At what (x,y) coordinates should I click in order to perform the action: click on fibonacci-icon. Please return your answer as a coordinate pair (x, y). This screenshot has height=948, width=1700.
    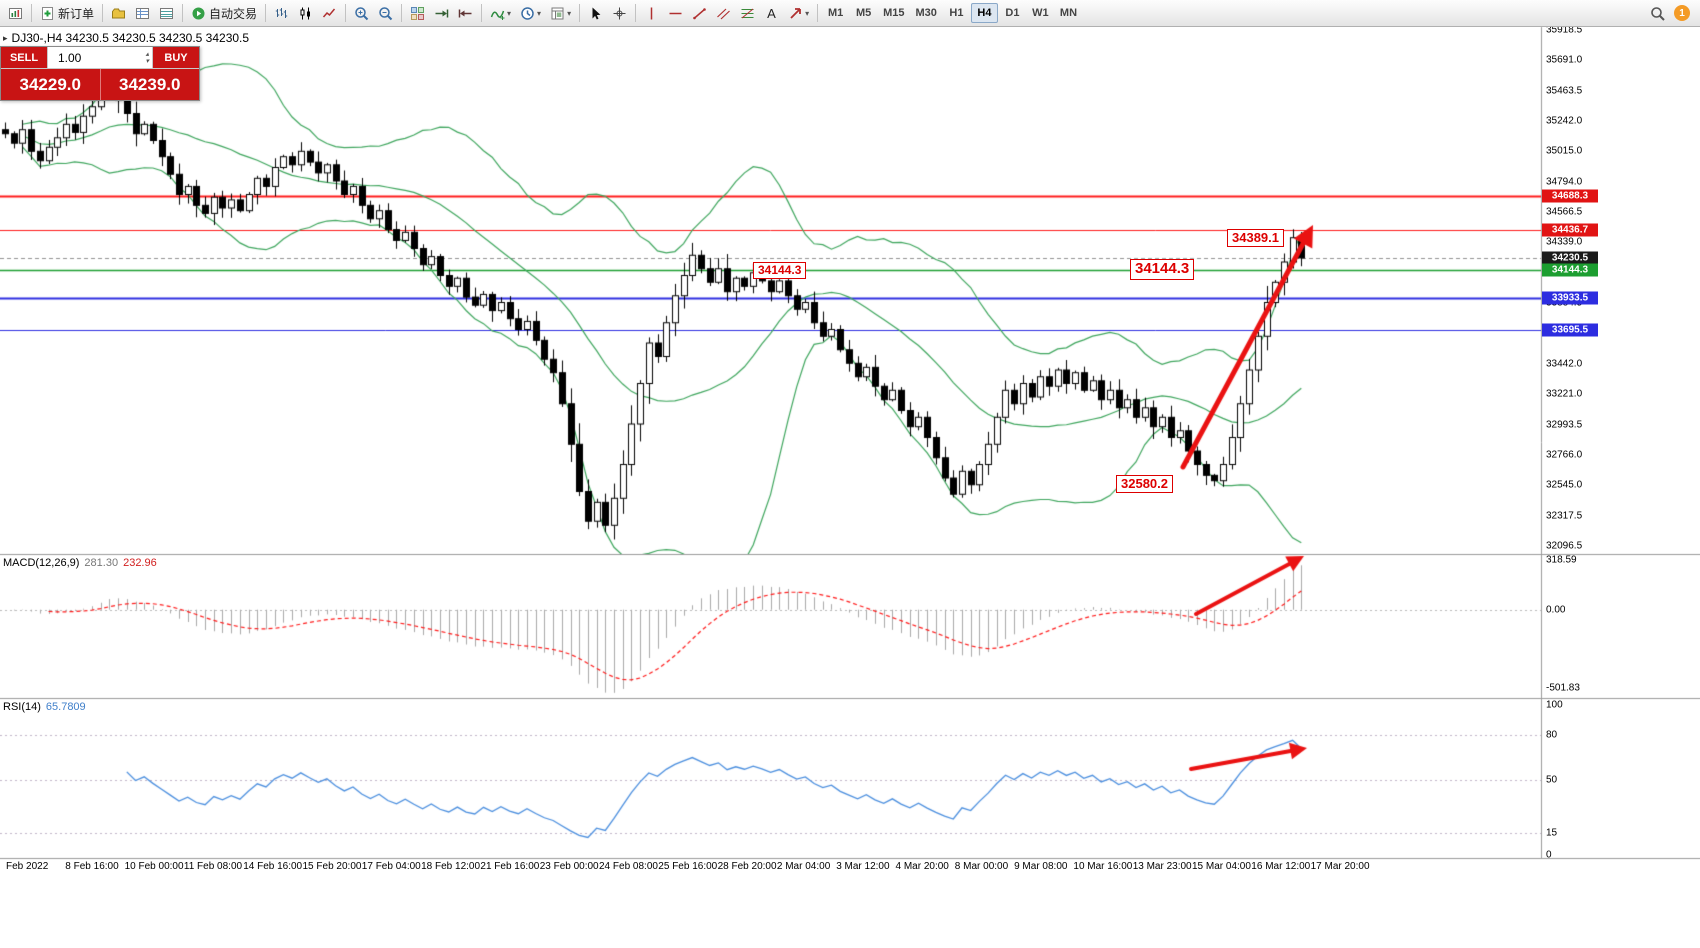
    Looking at the image, I should click on (747, 13).